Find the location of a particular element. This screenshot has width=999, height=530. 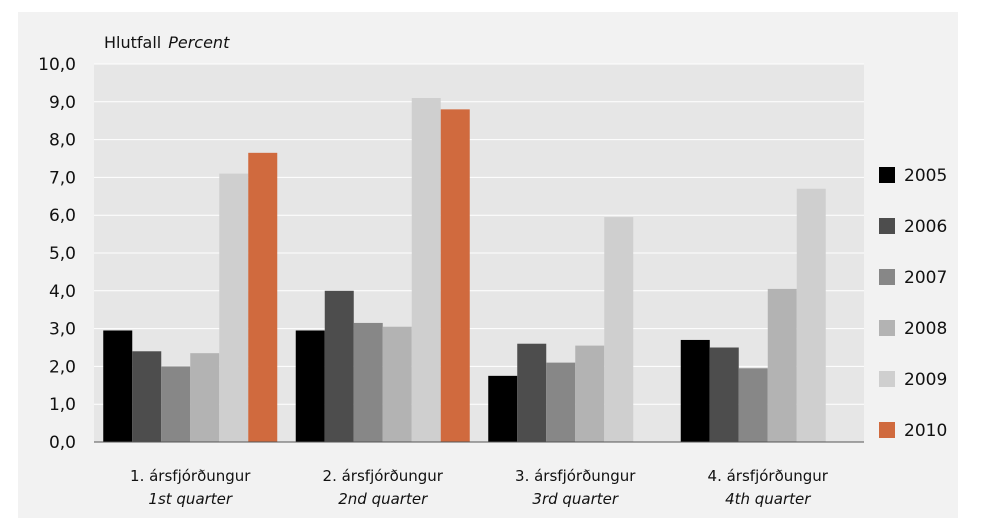

x-tick-label: 2. ársfjórðungur is located at coordinates (383, 476).